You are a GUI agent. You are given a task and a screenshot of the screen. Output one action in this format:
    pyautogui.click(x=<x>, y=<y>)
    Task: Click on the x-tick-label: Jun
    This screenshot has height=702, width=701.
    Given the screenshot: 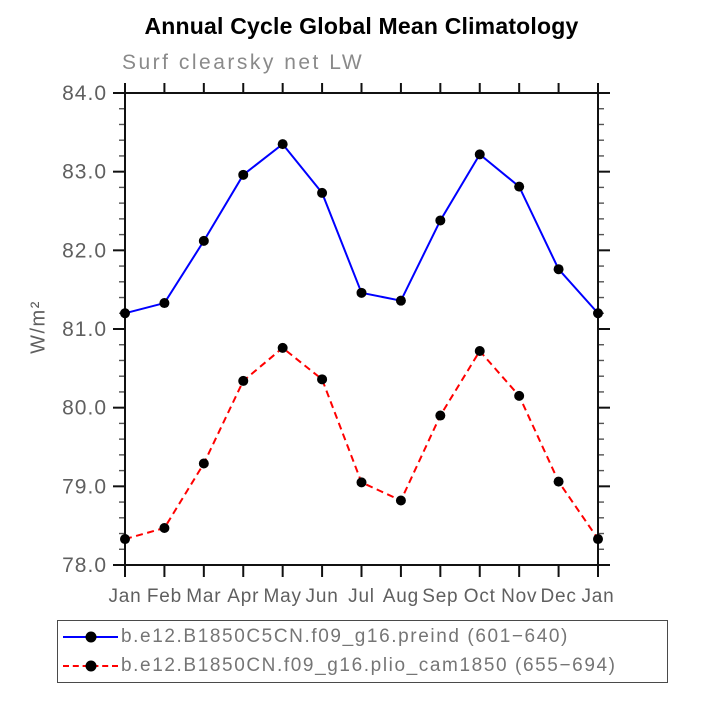 What is the action you would take?
    pyautogui.click(x=322, y=596)
    